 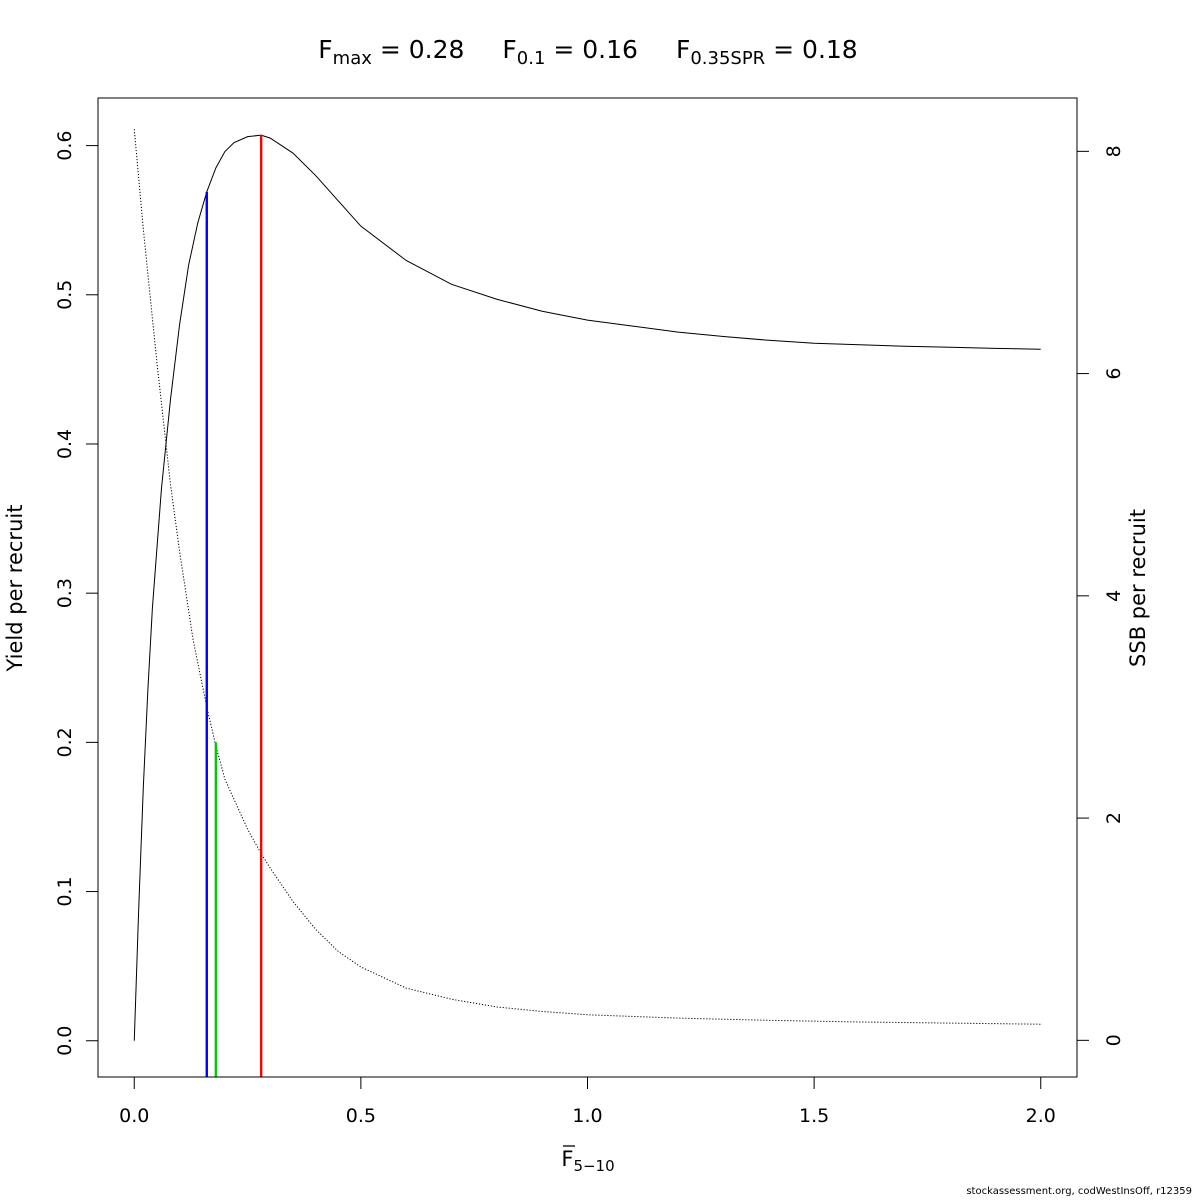 I want to click on y-tick-label: 0.4, so click(x=65, y=444).